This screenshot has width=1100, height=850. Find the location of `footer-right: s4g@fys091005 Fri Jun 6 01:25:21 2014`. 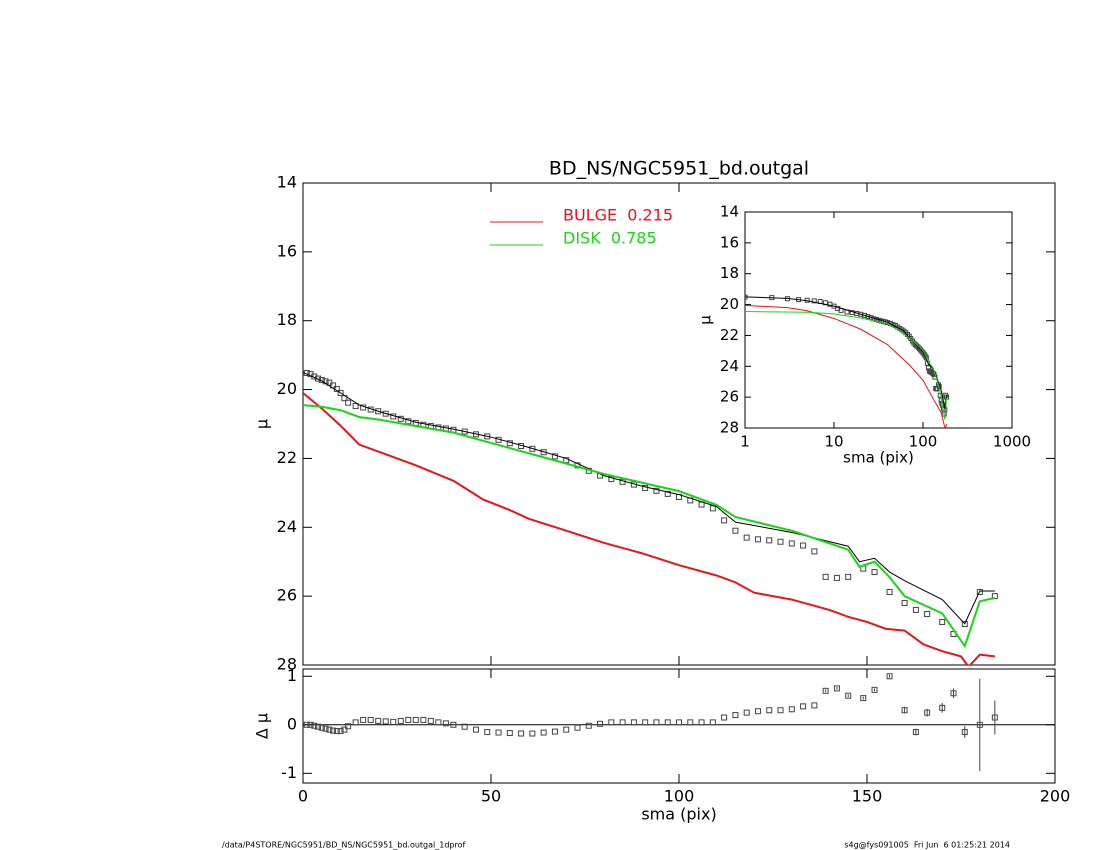

footer-right: s4g@fys091005 Fri Jun 6 01:25:21 2014 is located at coordinates (927, 845).